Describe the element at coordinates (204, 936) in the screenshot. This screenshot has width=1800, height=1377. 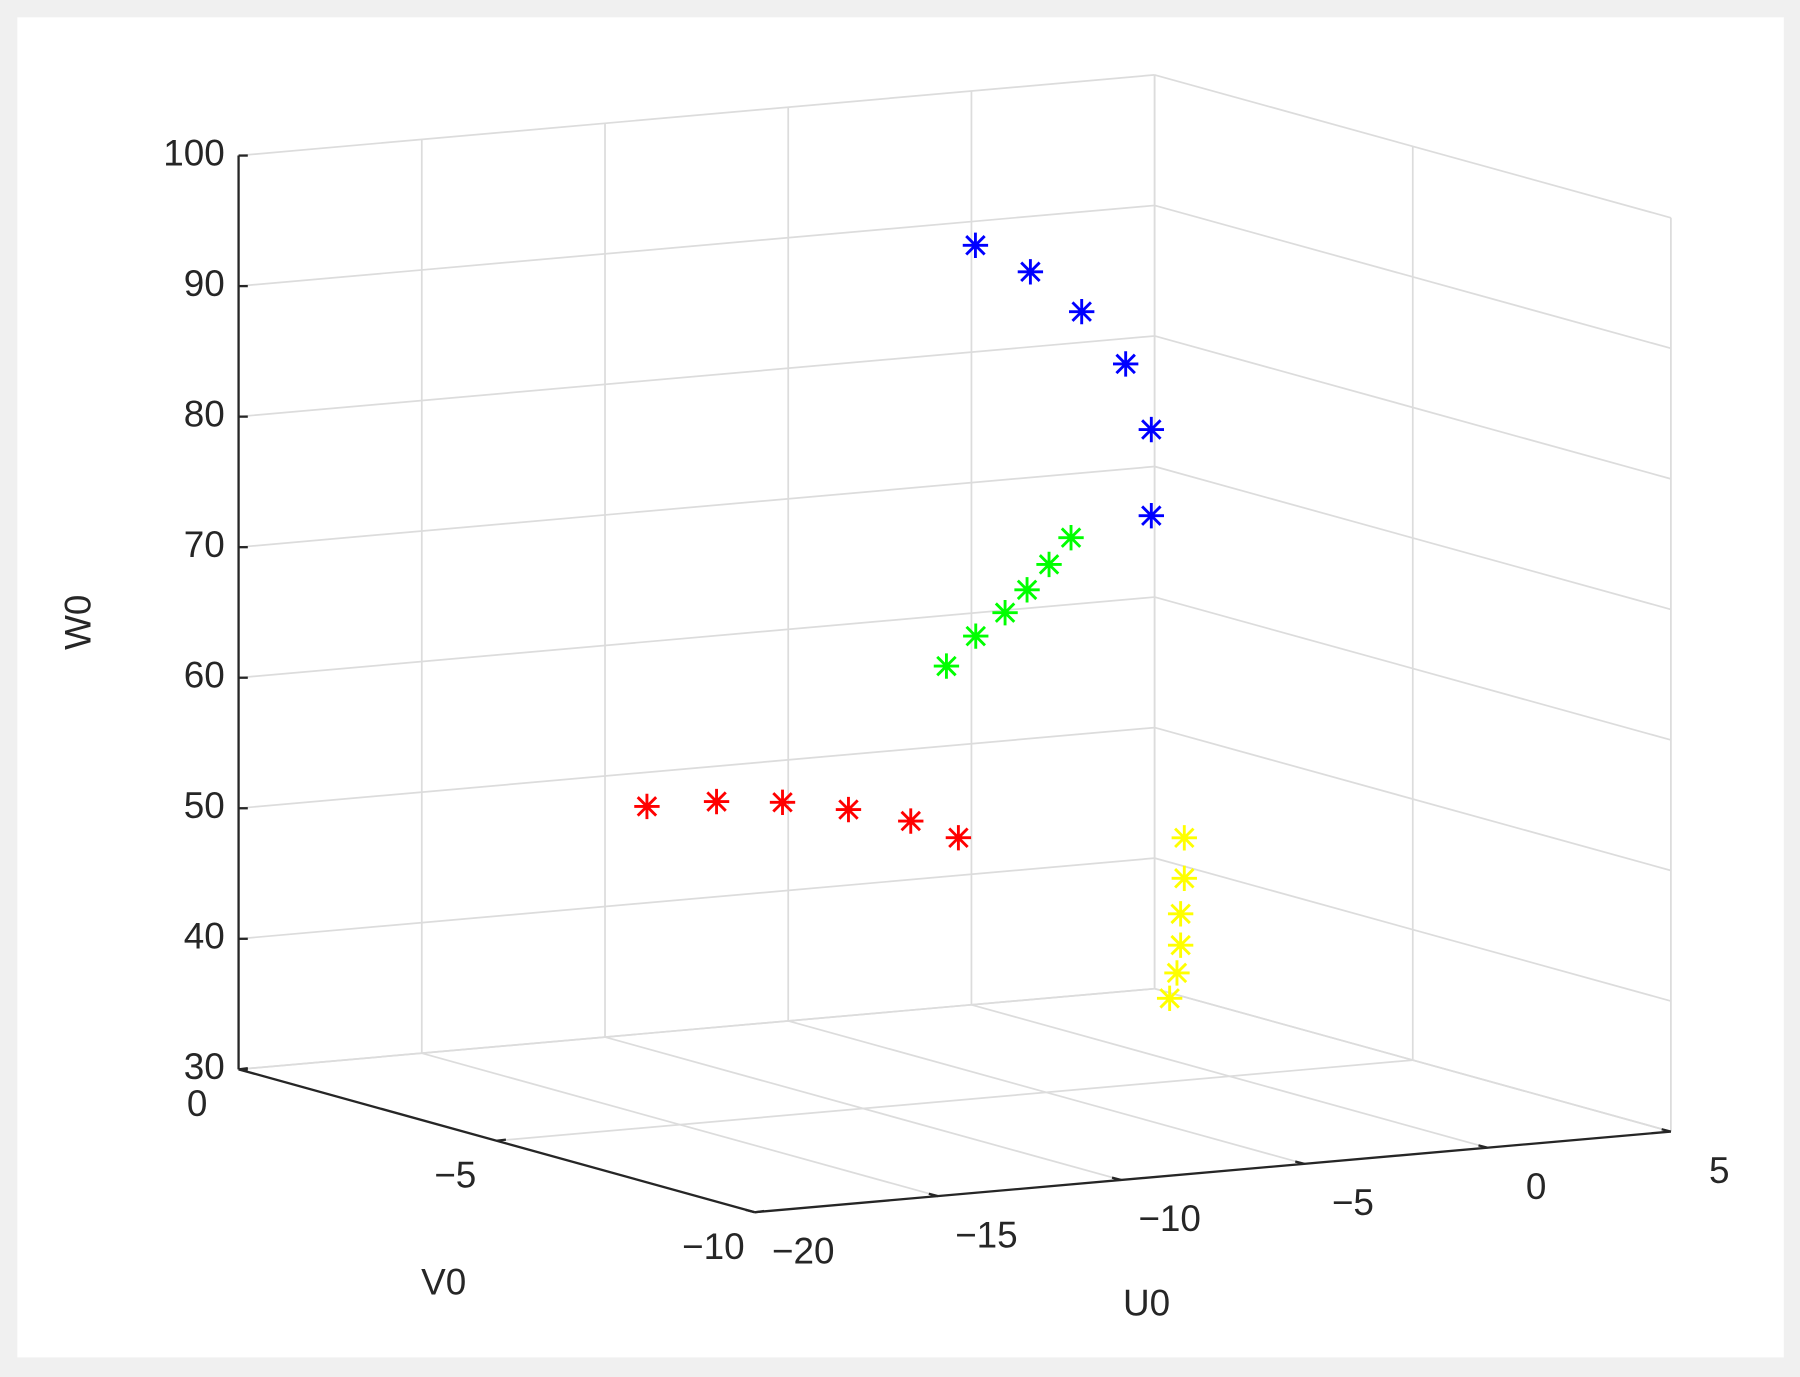
I see `z-tick-label: 40` at that location.